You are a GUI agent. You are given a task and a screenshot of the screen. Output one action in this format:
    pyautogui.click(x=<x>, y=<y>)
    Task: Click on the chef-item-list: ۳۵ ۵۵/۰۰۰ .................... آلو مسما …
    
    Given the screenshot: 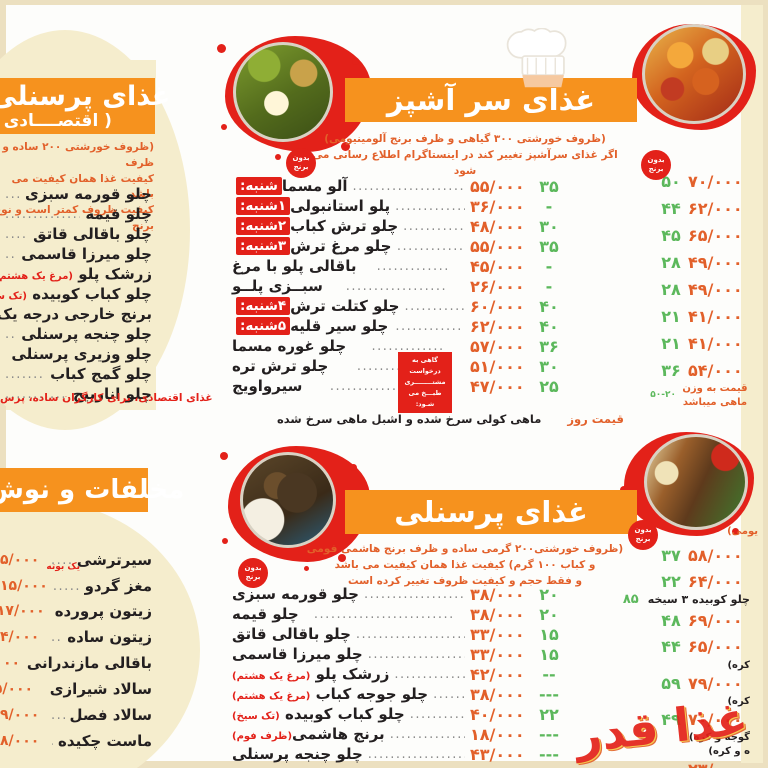 What is the action you would take?
    pyautogui.click(x=399, y=286)
    